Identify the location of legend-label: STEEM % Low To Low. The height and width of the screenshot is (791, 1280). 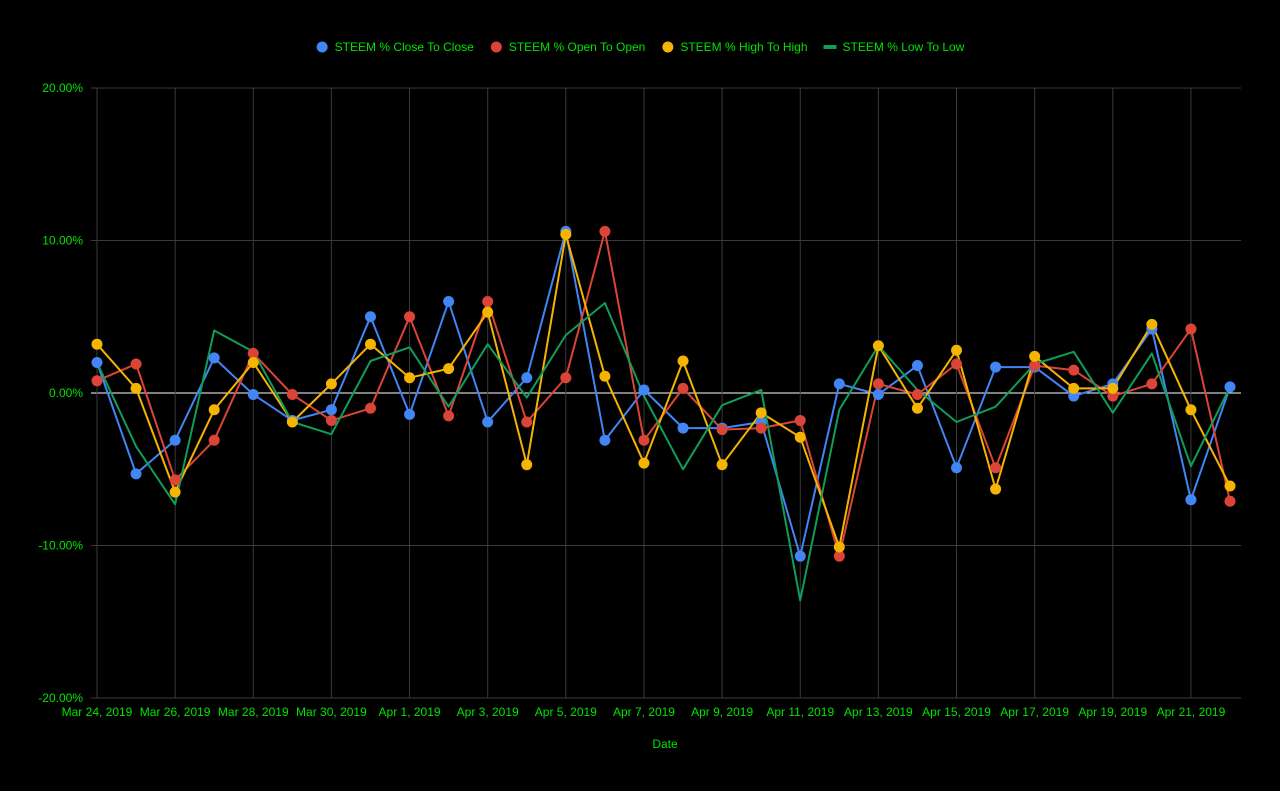
(904, 47).